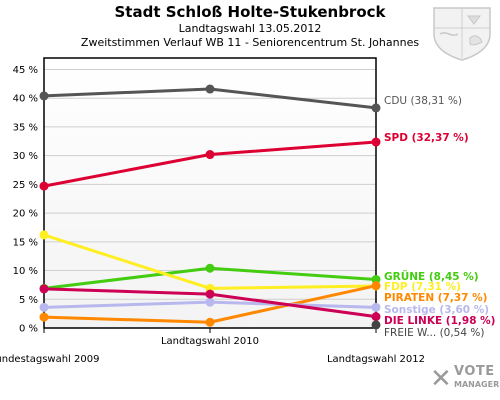 This screenshot has width=500, height=400. I want to click on vote-manager-mark-icon: ✕, so click(441, 379).